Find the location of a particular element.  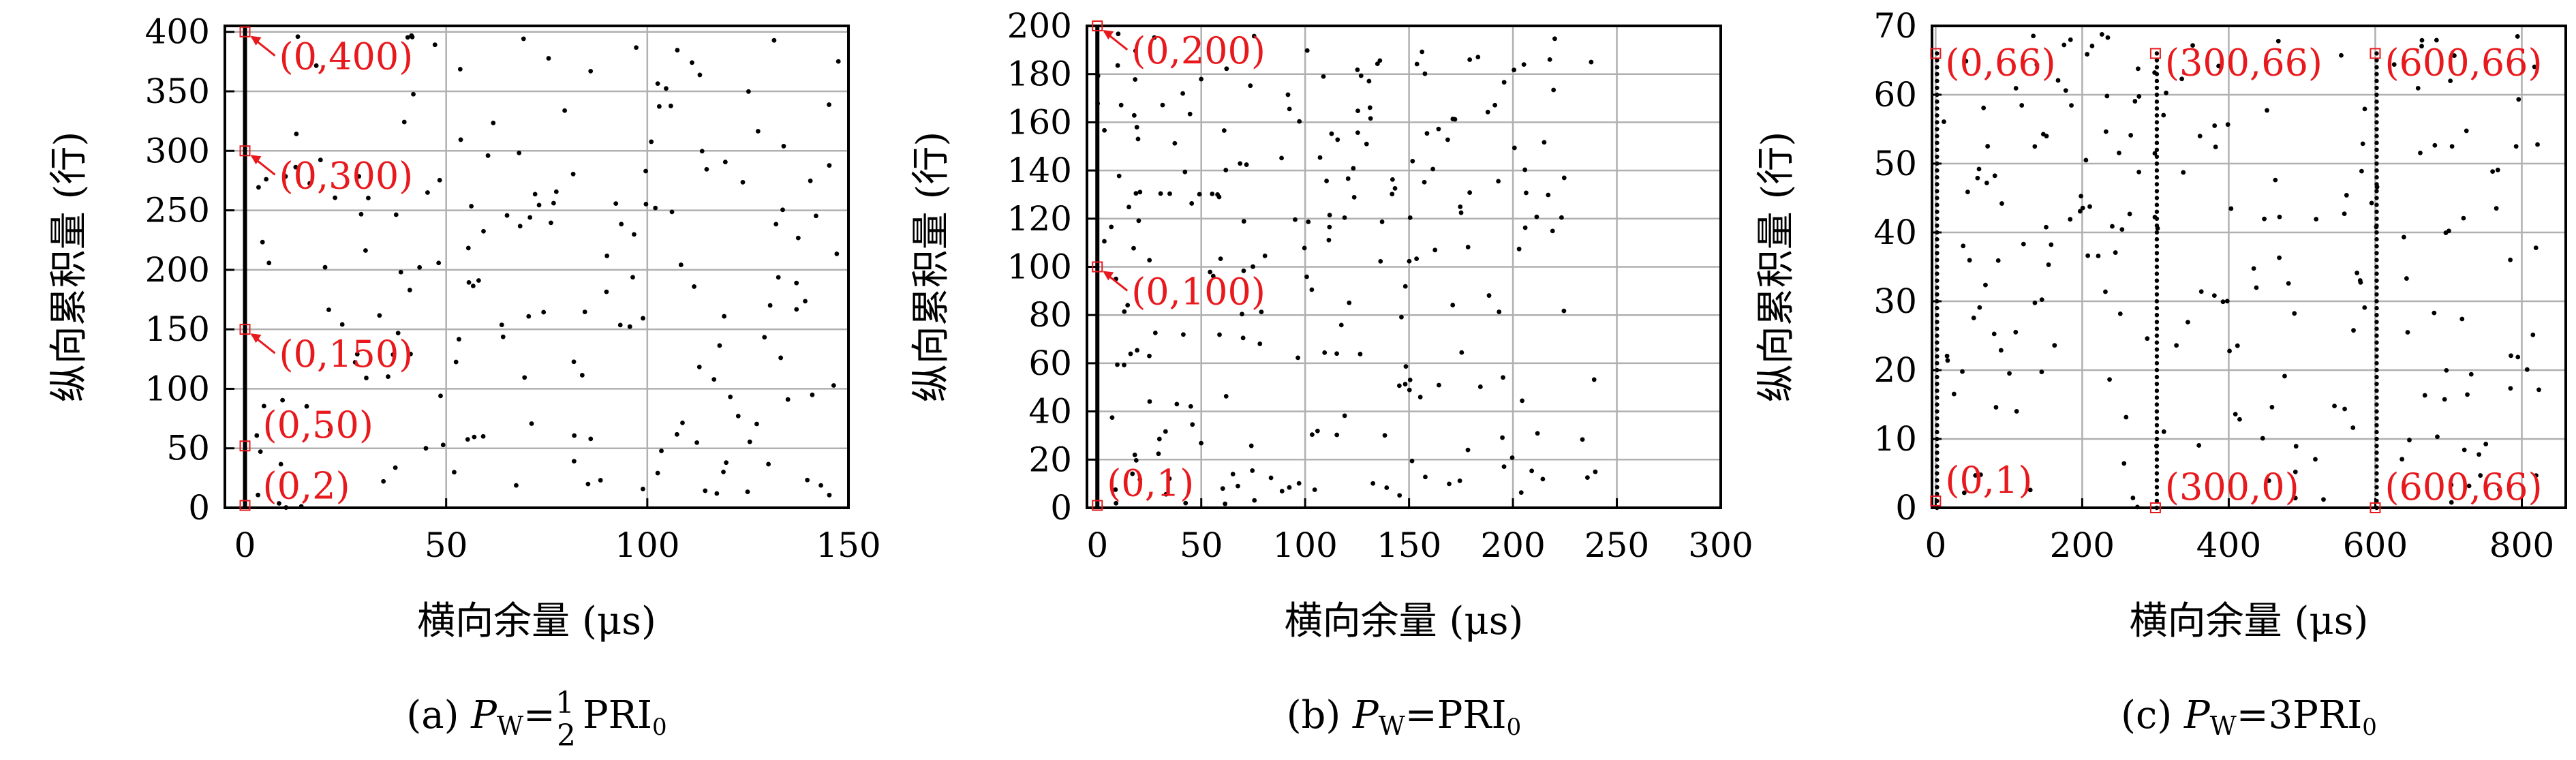

caption-tail: PRI is located at coordinates (1472, 715).